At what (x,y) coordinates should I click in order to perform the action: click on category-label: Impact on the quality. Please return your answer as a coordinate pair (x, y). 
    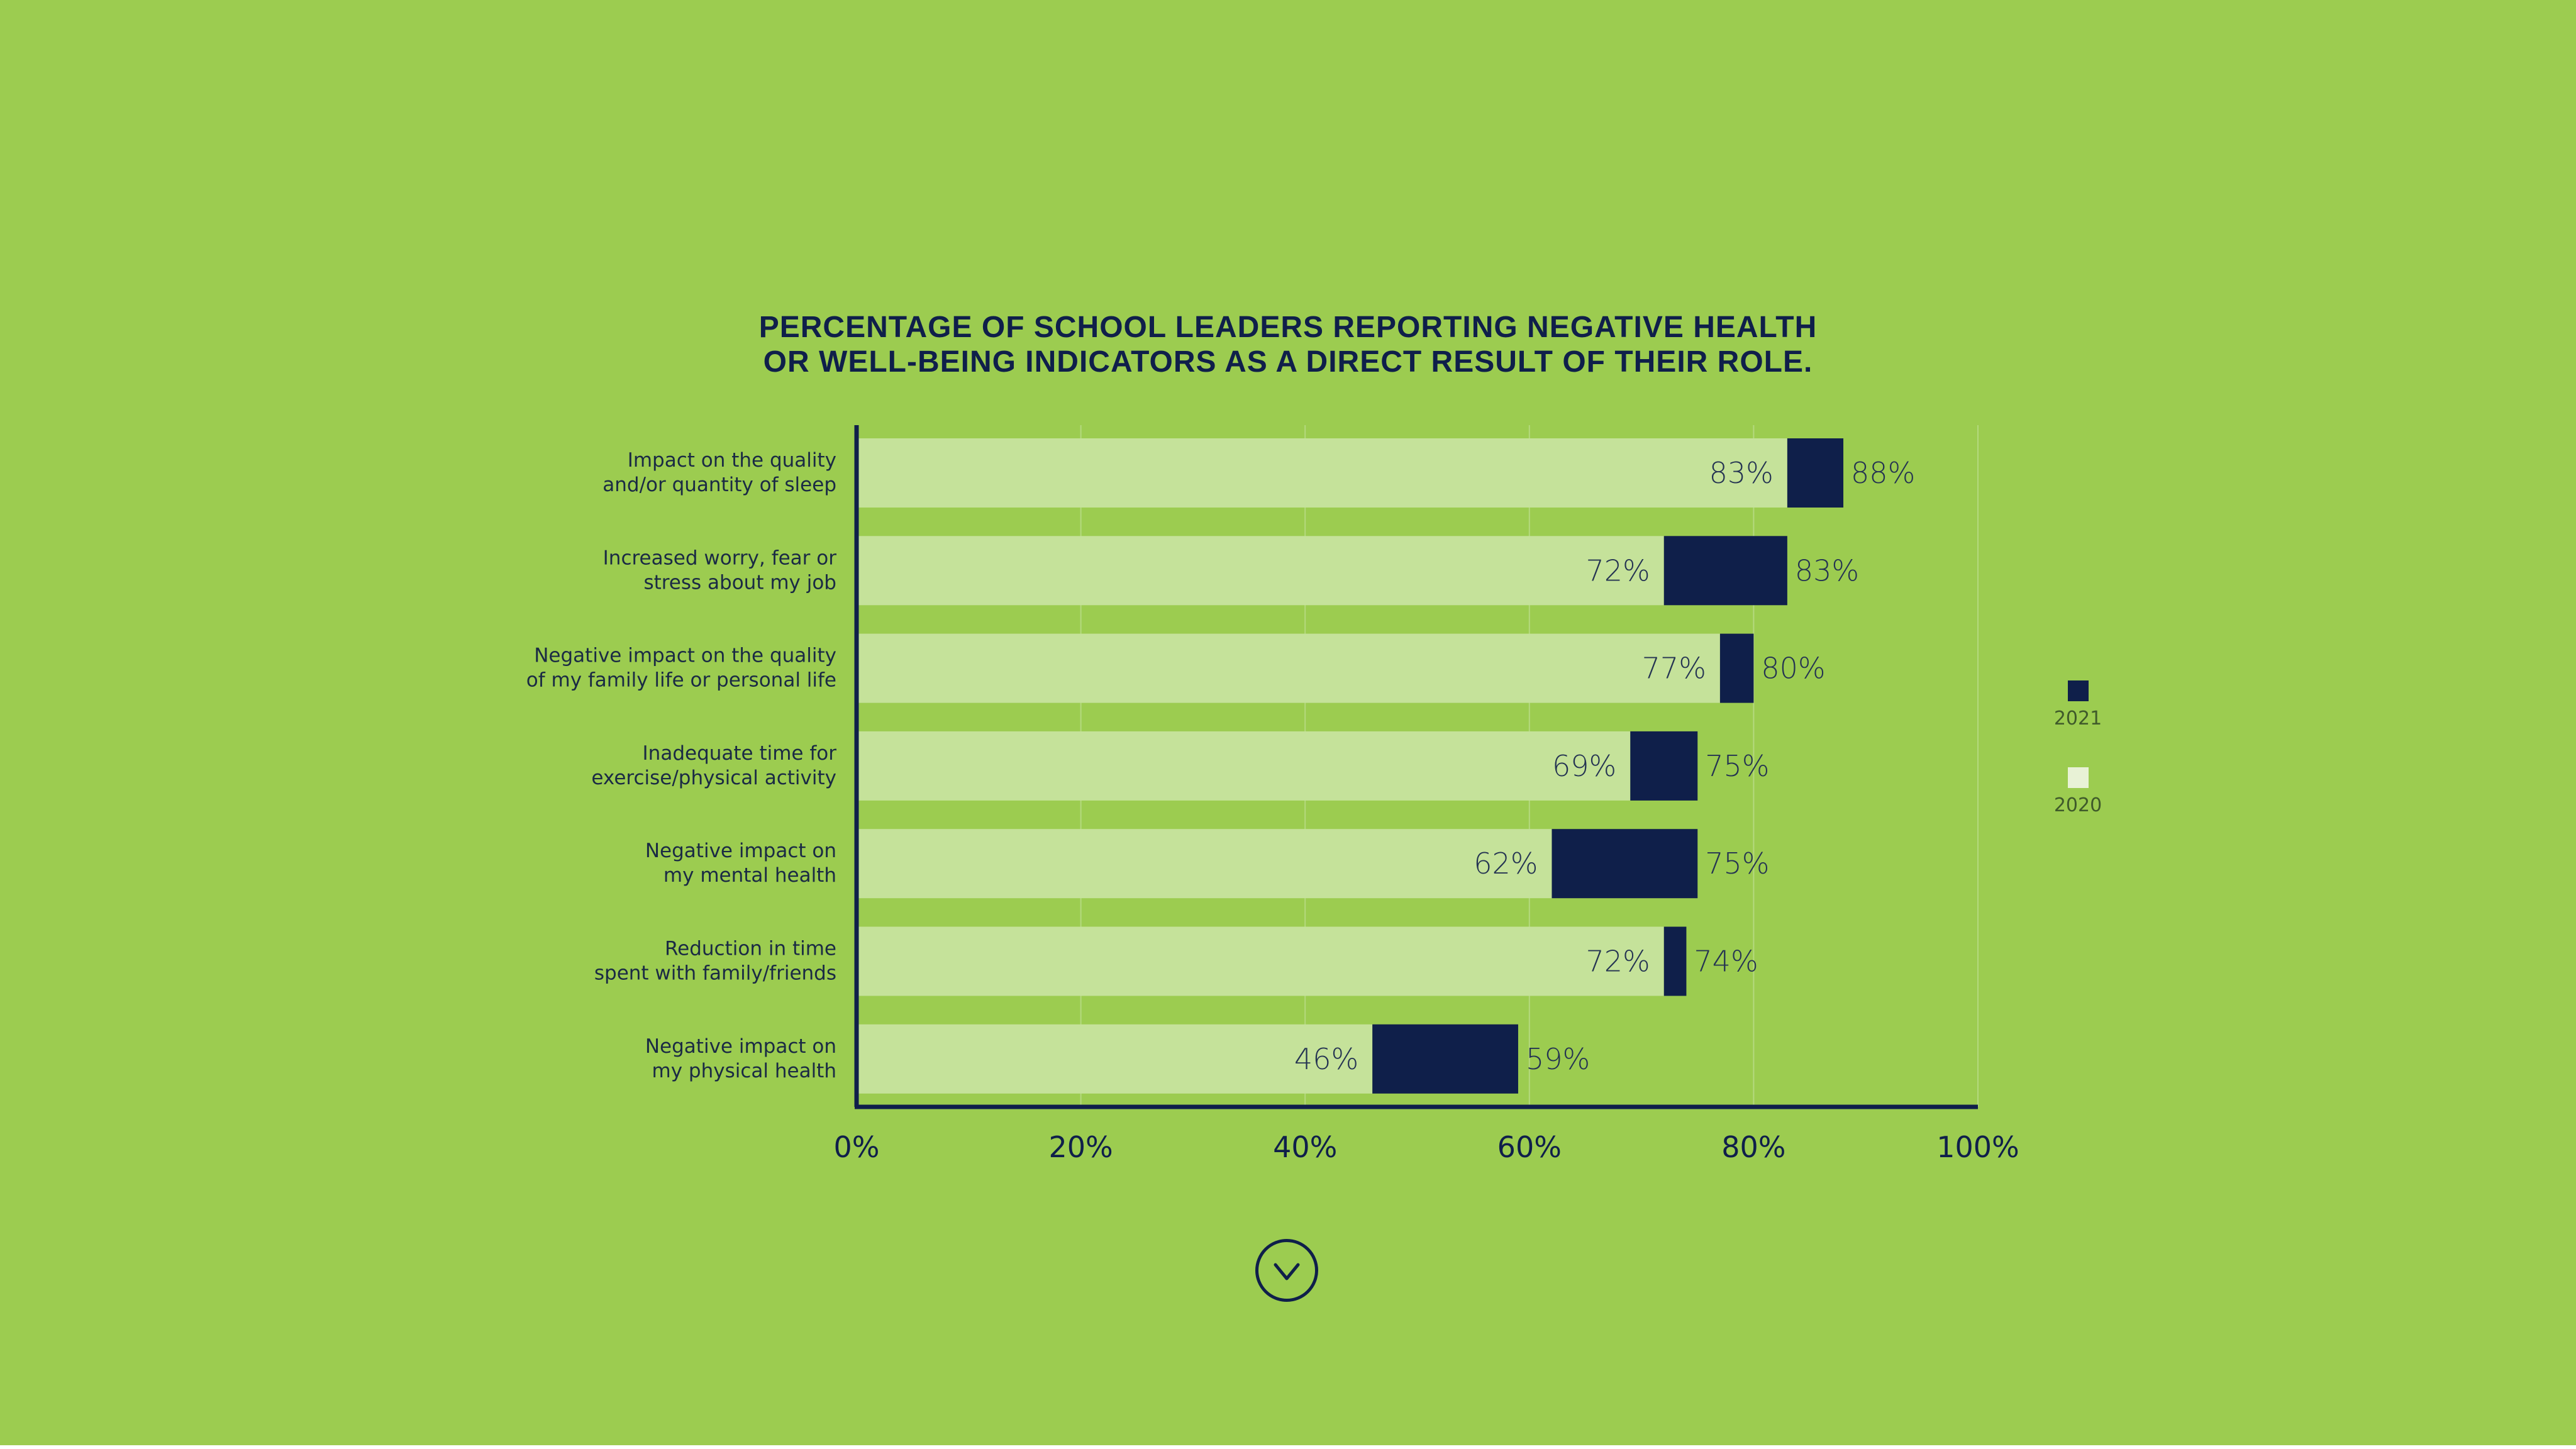
    Looking at the image, I should click on (732, 460).